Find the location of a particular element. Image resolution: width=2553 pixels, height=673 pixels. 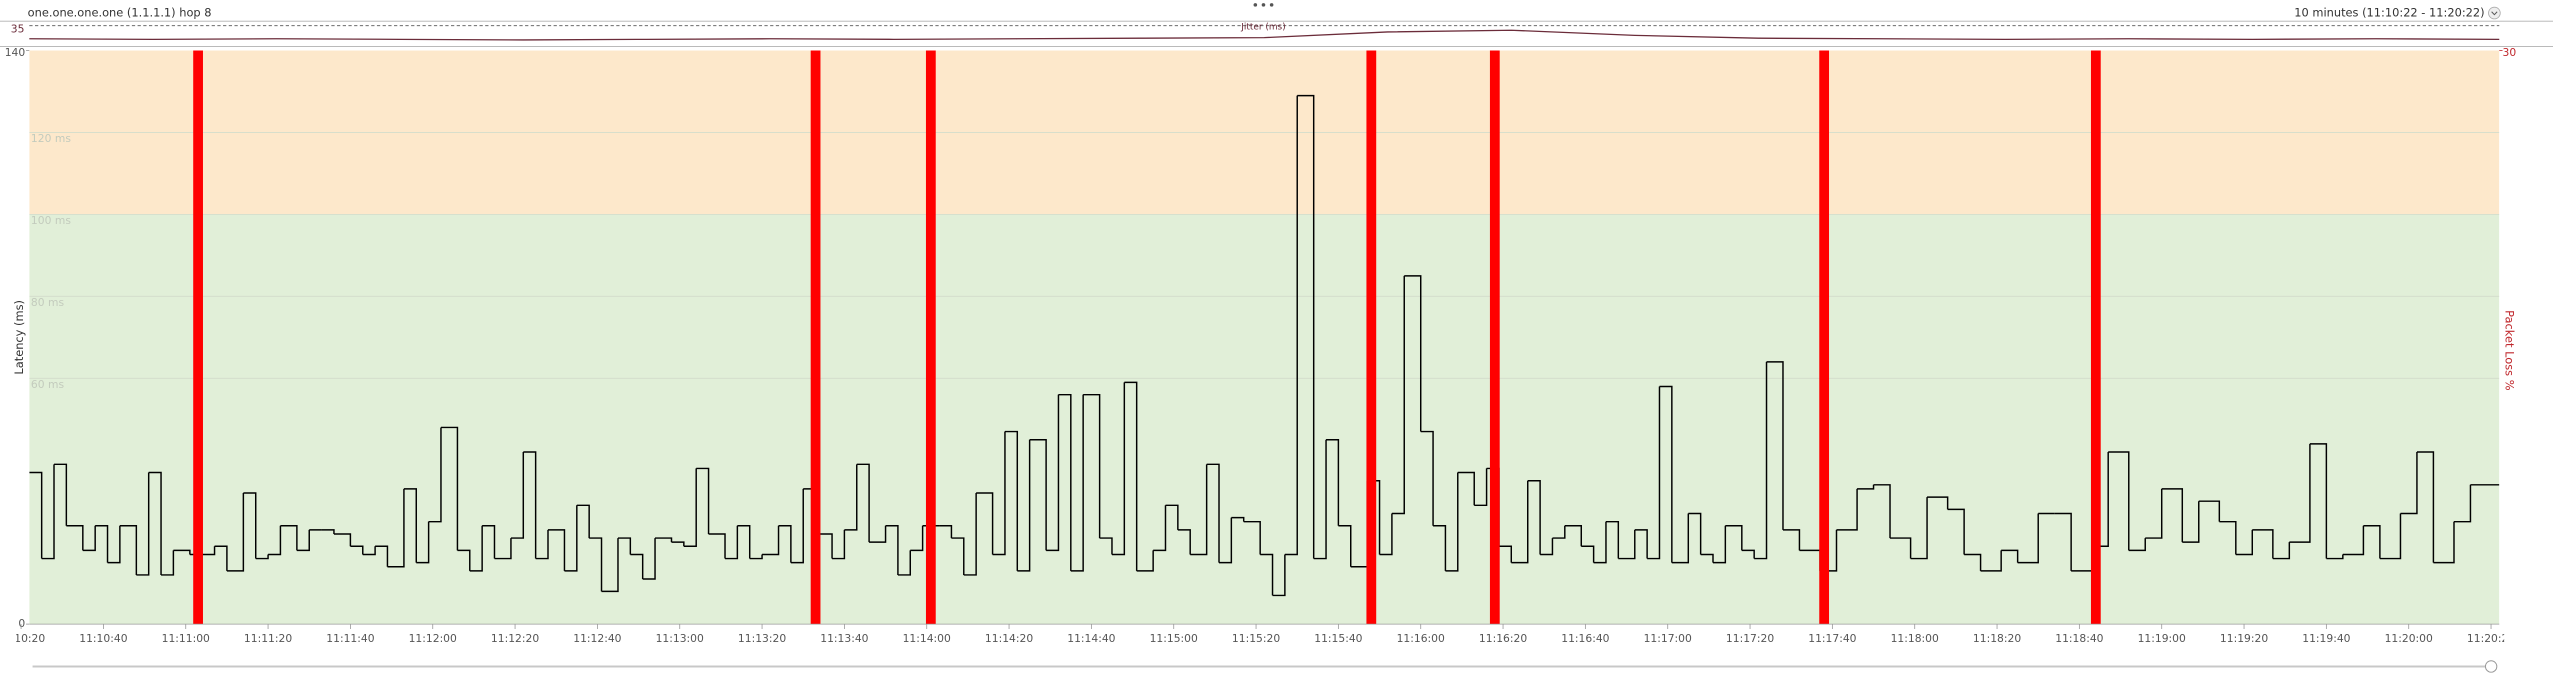

grid-label: 80 ms is located at coordinates (48, 302).